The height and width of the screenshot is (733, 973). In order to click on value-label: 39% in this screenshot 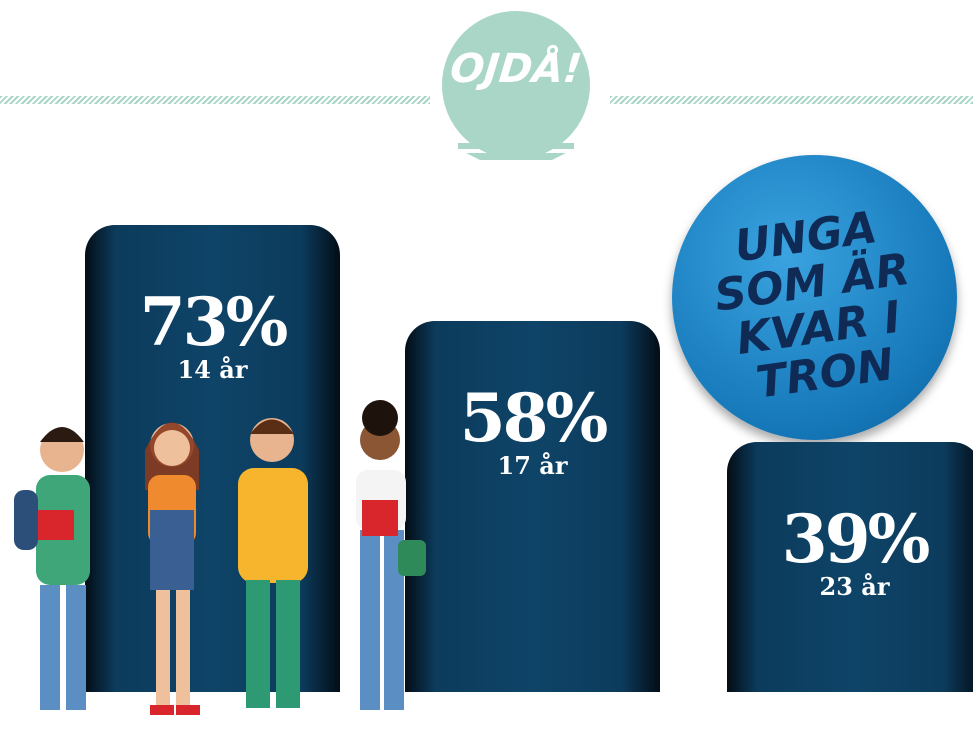, I will do `click(856, 539)`.